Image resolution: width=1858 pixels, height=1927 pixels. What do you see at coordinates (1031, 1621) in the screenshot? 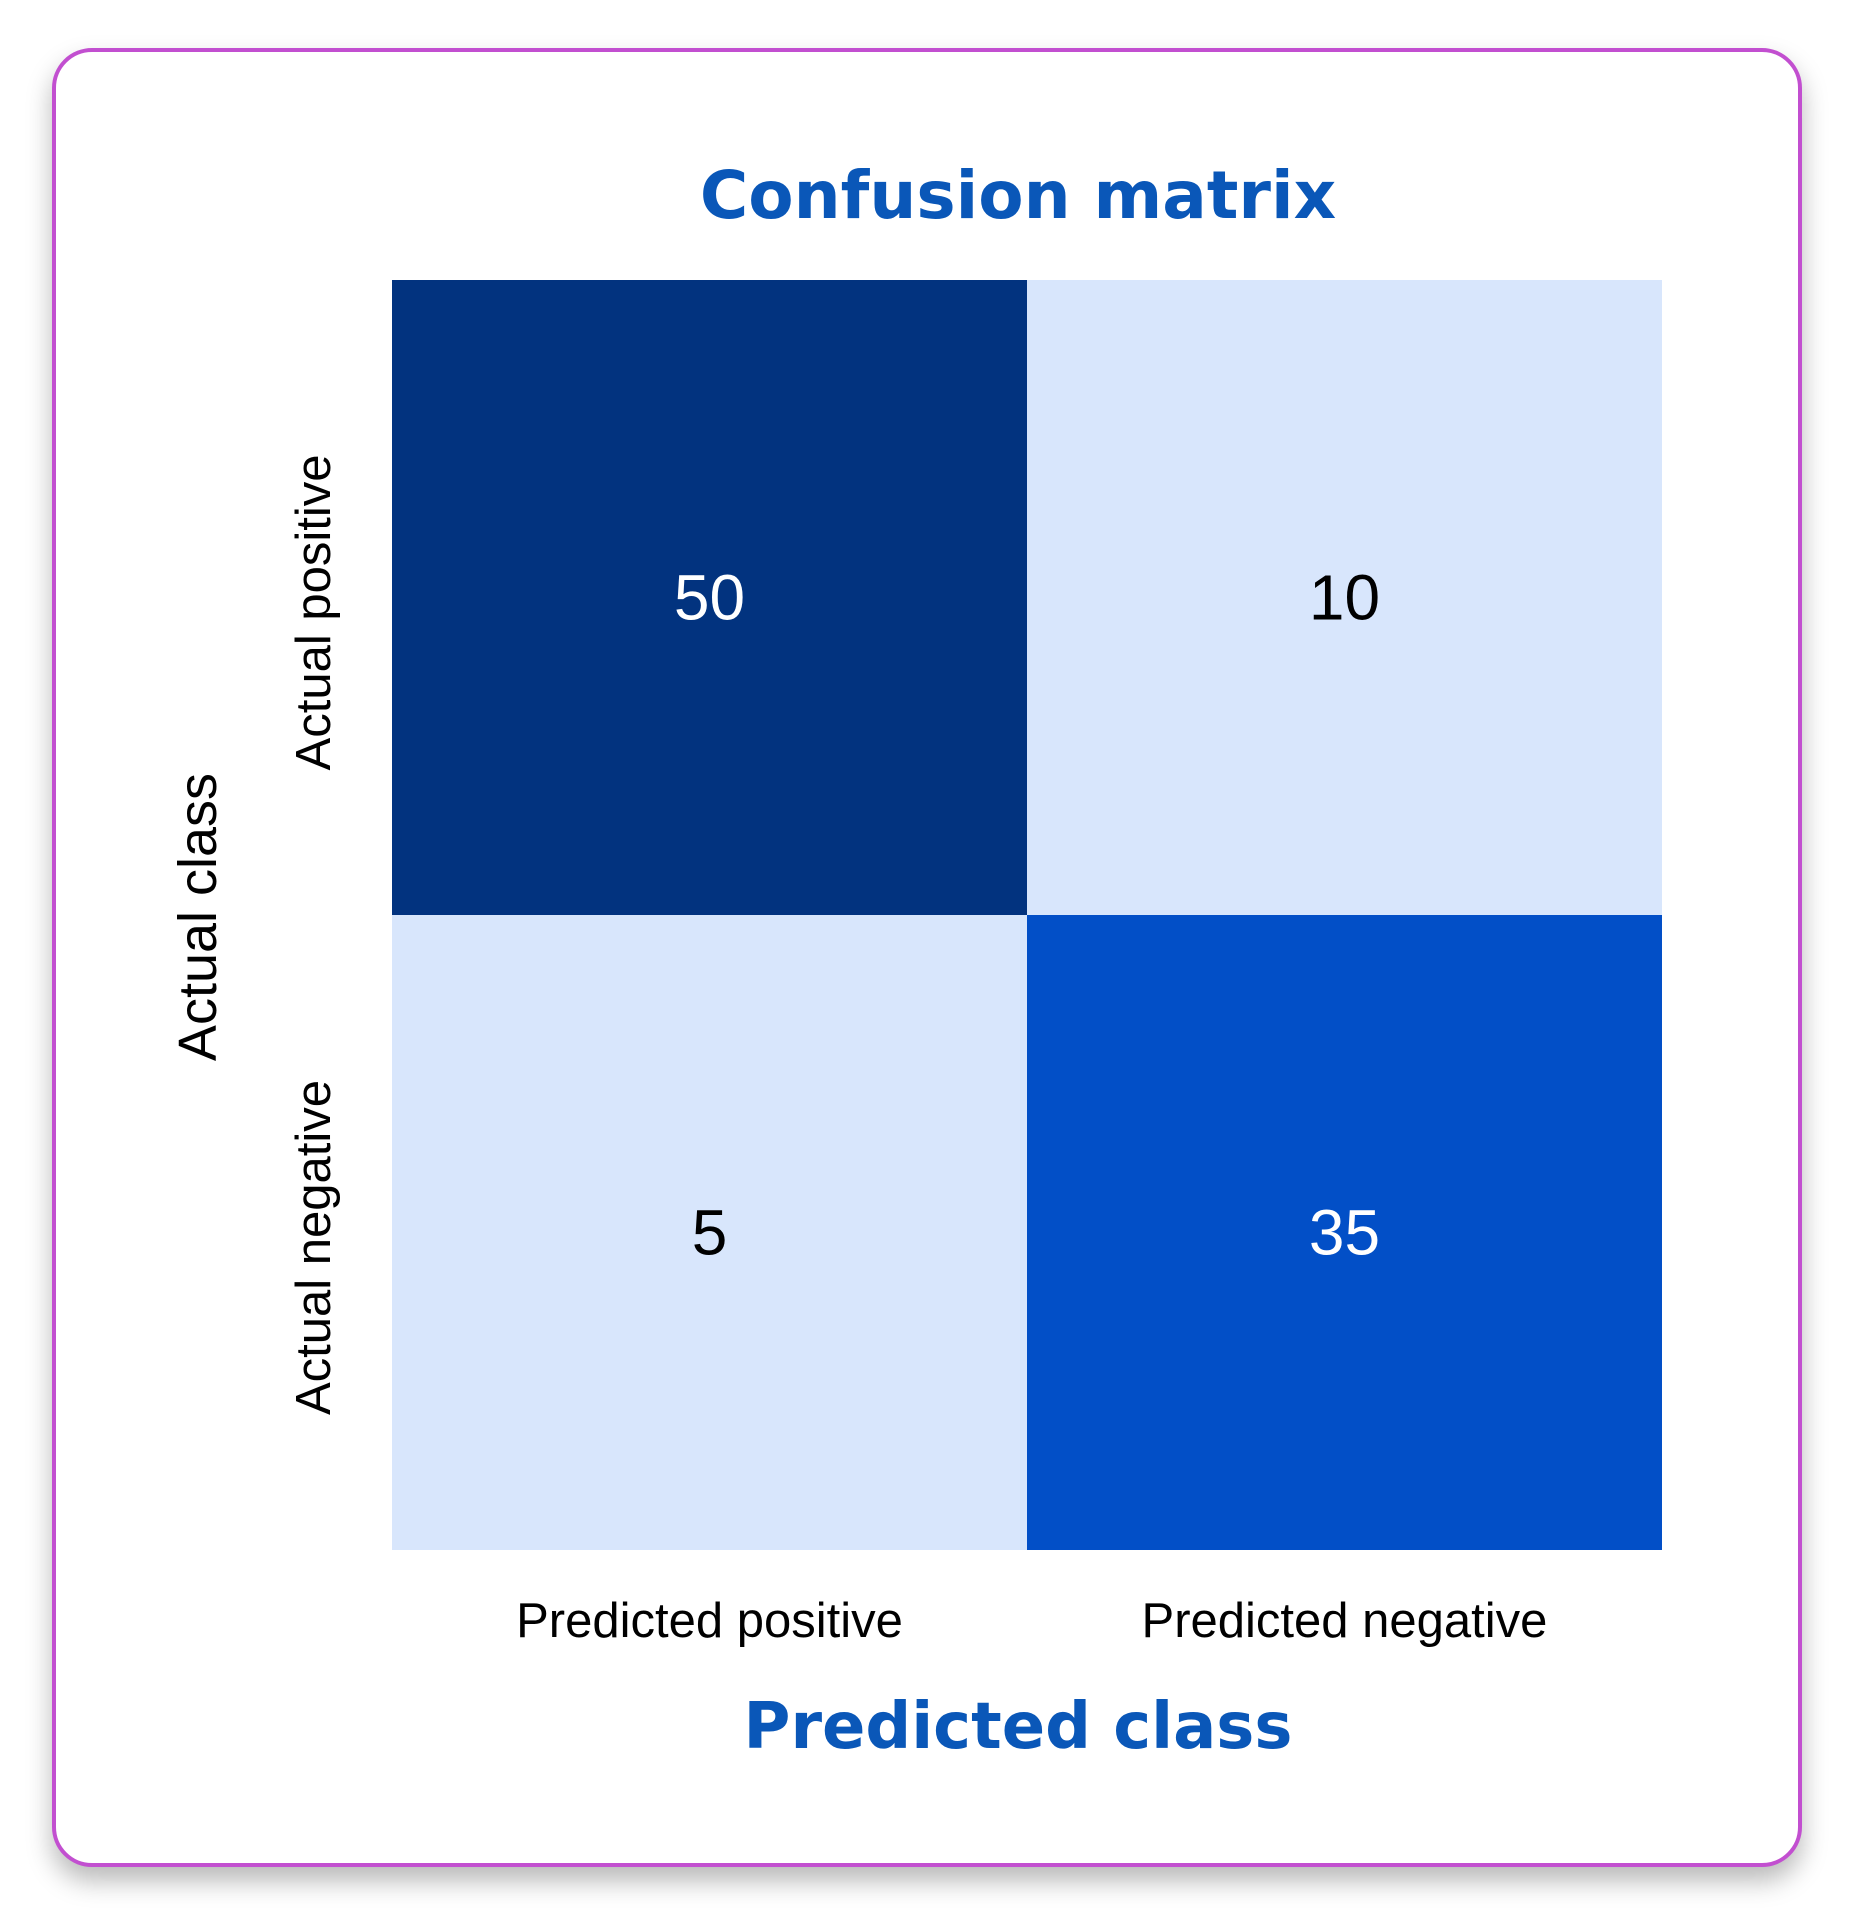
I see `x-tick-labels: Predicted positive Predicted negative` at bounding box center [1031, 1621].